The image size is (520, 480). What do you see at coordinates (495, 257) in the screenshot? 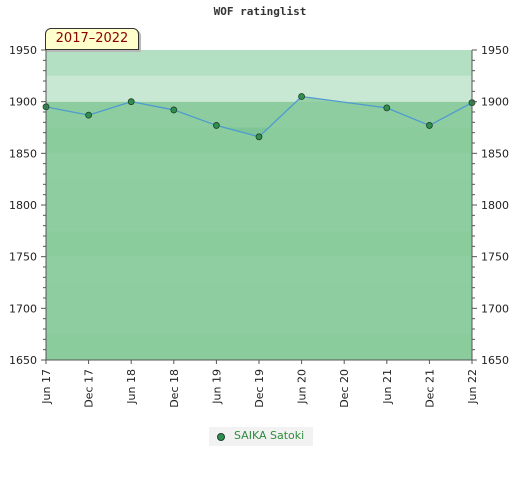
I see `y-tick-label-right-1750: 1750` at bounding box center [495, 257].